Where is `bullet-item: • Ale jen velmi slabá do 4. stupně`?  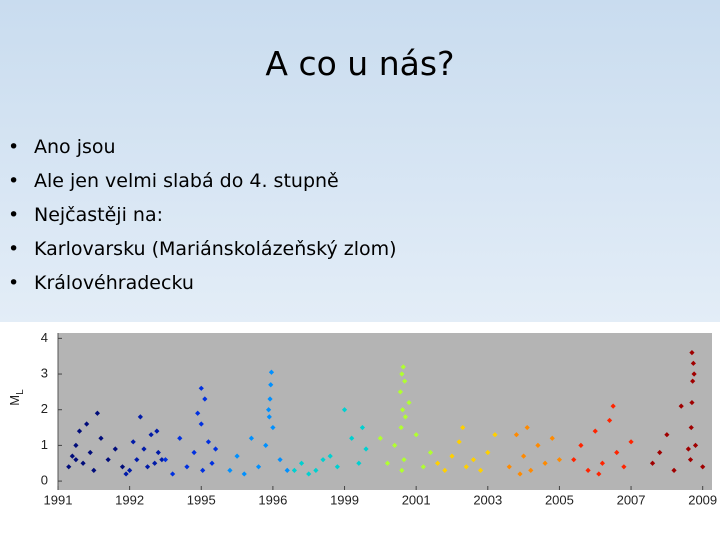 bullet-item: • Ale jen velmi slabá do 4. stupně is located at coordinates (202, 183).